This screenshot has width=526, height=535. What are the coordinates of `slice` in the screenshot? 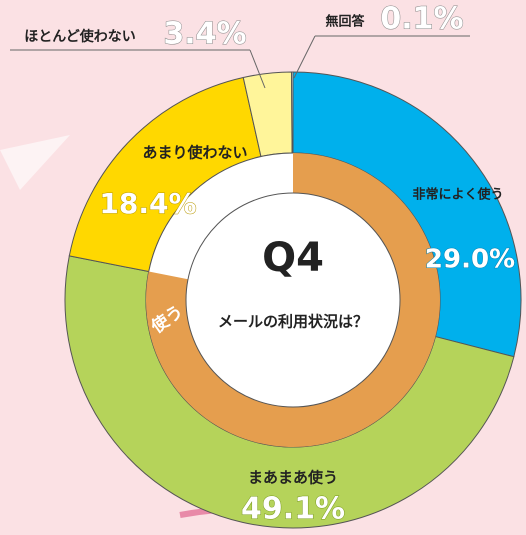 It's located at (292, 112).